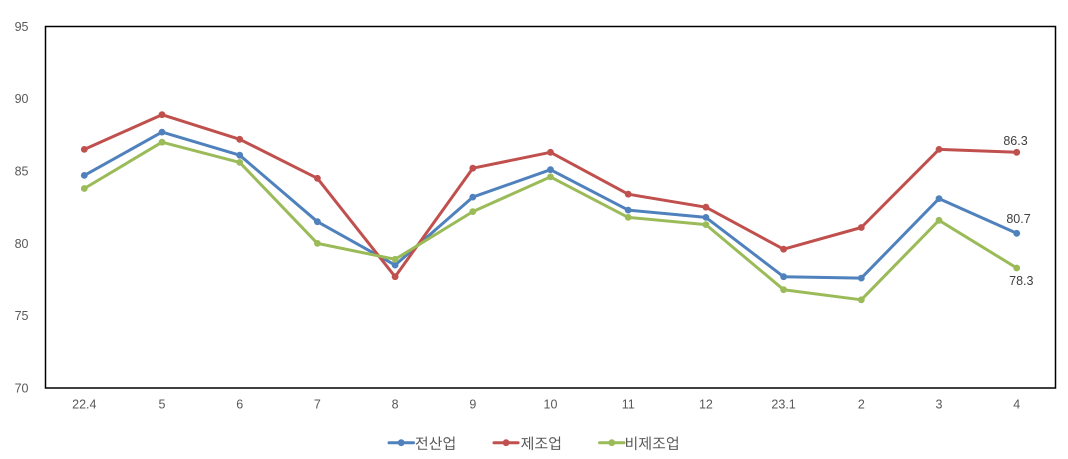 Image resolution: width=1068 pixels, height=459 pixels. I want to click on svg-text: 80.7, so click(1018, 219).